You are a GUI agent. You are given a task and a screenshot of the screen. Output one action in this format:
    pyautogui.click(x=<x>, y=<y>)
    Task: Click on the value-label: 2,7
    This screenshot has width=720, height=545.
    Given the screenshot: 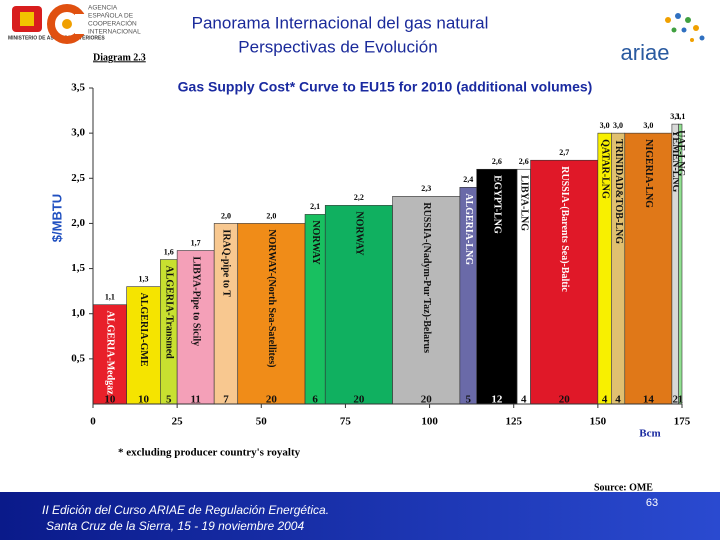 What is the action you would take?
    pyautogui.click(x=564, y=152)
    